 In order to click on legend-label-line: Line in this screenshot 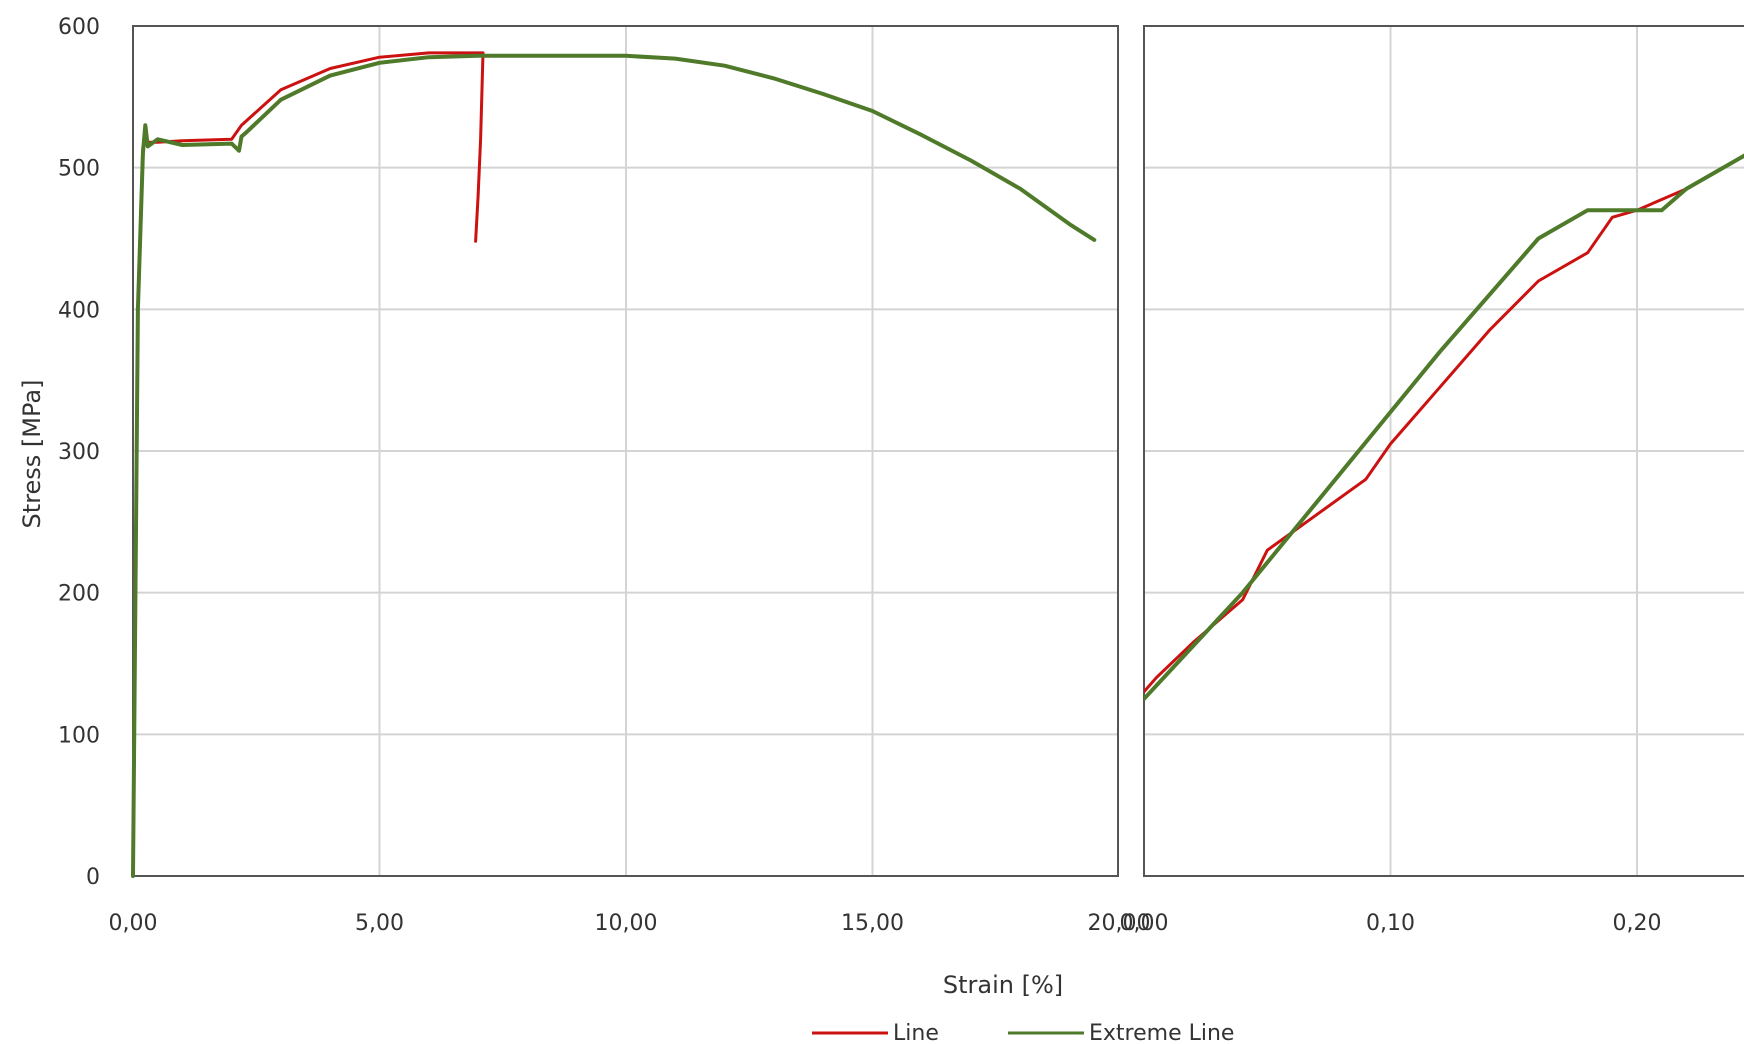, I will do `click(916, 1032)`.